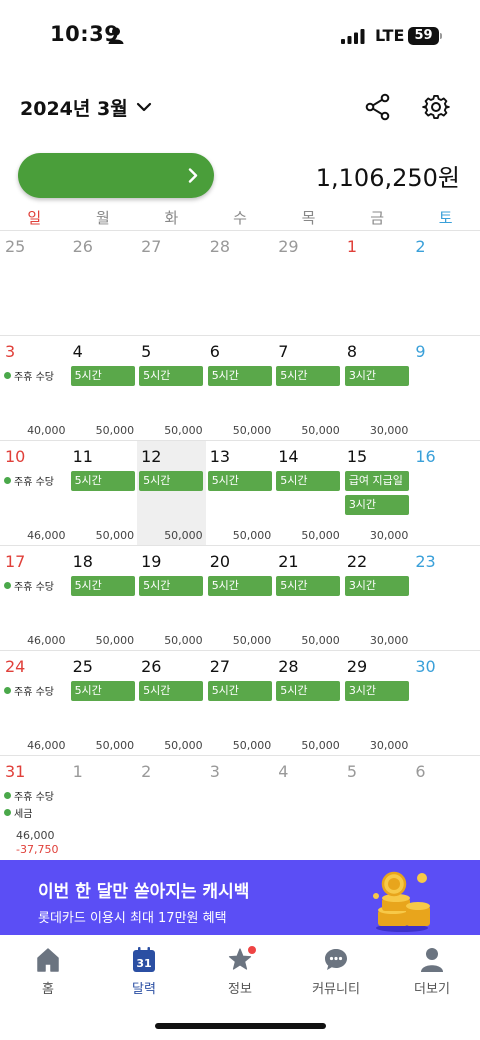  What do you see at coordinates (82, 561) in the screenshot?
I see `day-number: 18` at bounding box center [82, 561].